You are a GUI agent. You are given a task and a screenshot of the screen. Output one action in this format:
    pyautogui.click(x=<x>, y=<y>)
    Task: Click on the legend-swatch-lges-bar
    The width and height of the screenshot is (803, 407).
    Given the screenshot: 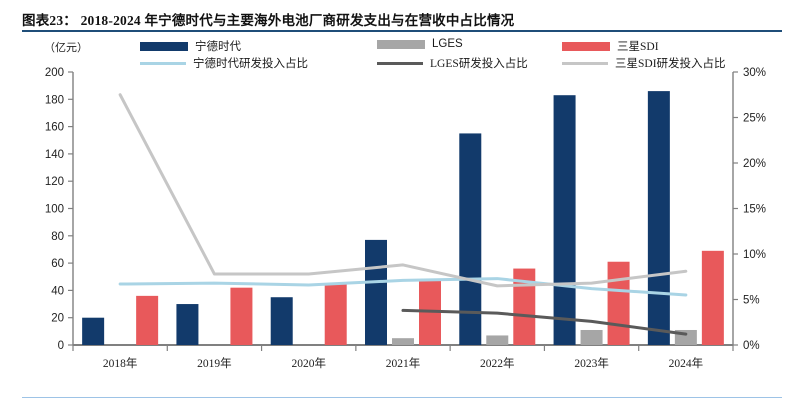 What is the action you would take?
    pyautogui.click(x=401, y=44)
    